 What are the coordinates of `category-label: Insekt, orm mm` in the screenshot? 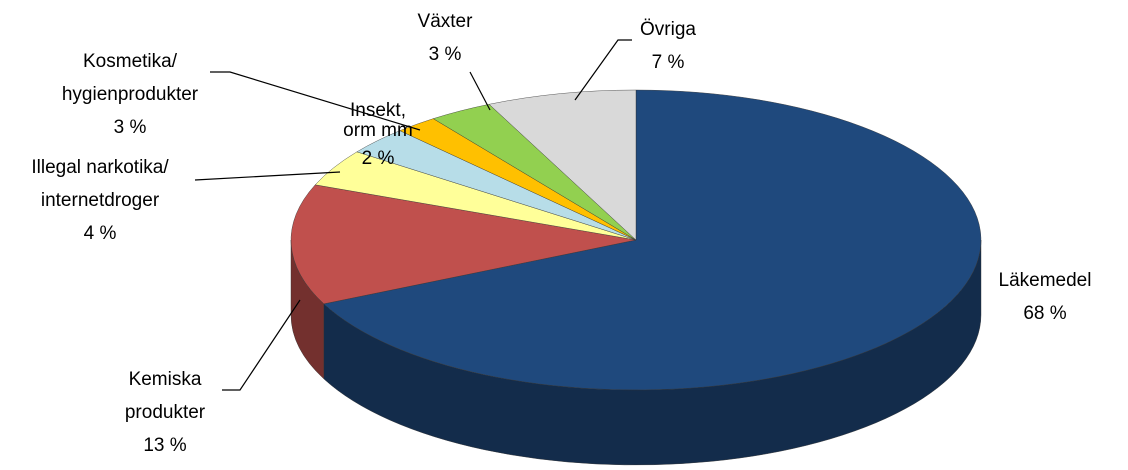 It's located at (378, 120).